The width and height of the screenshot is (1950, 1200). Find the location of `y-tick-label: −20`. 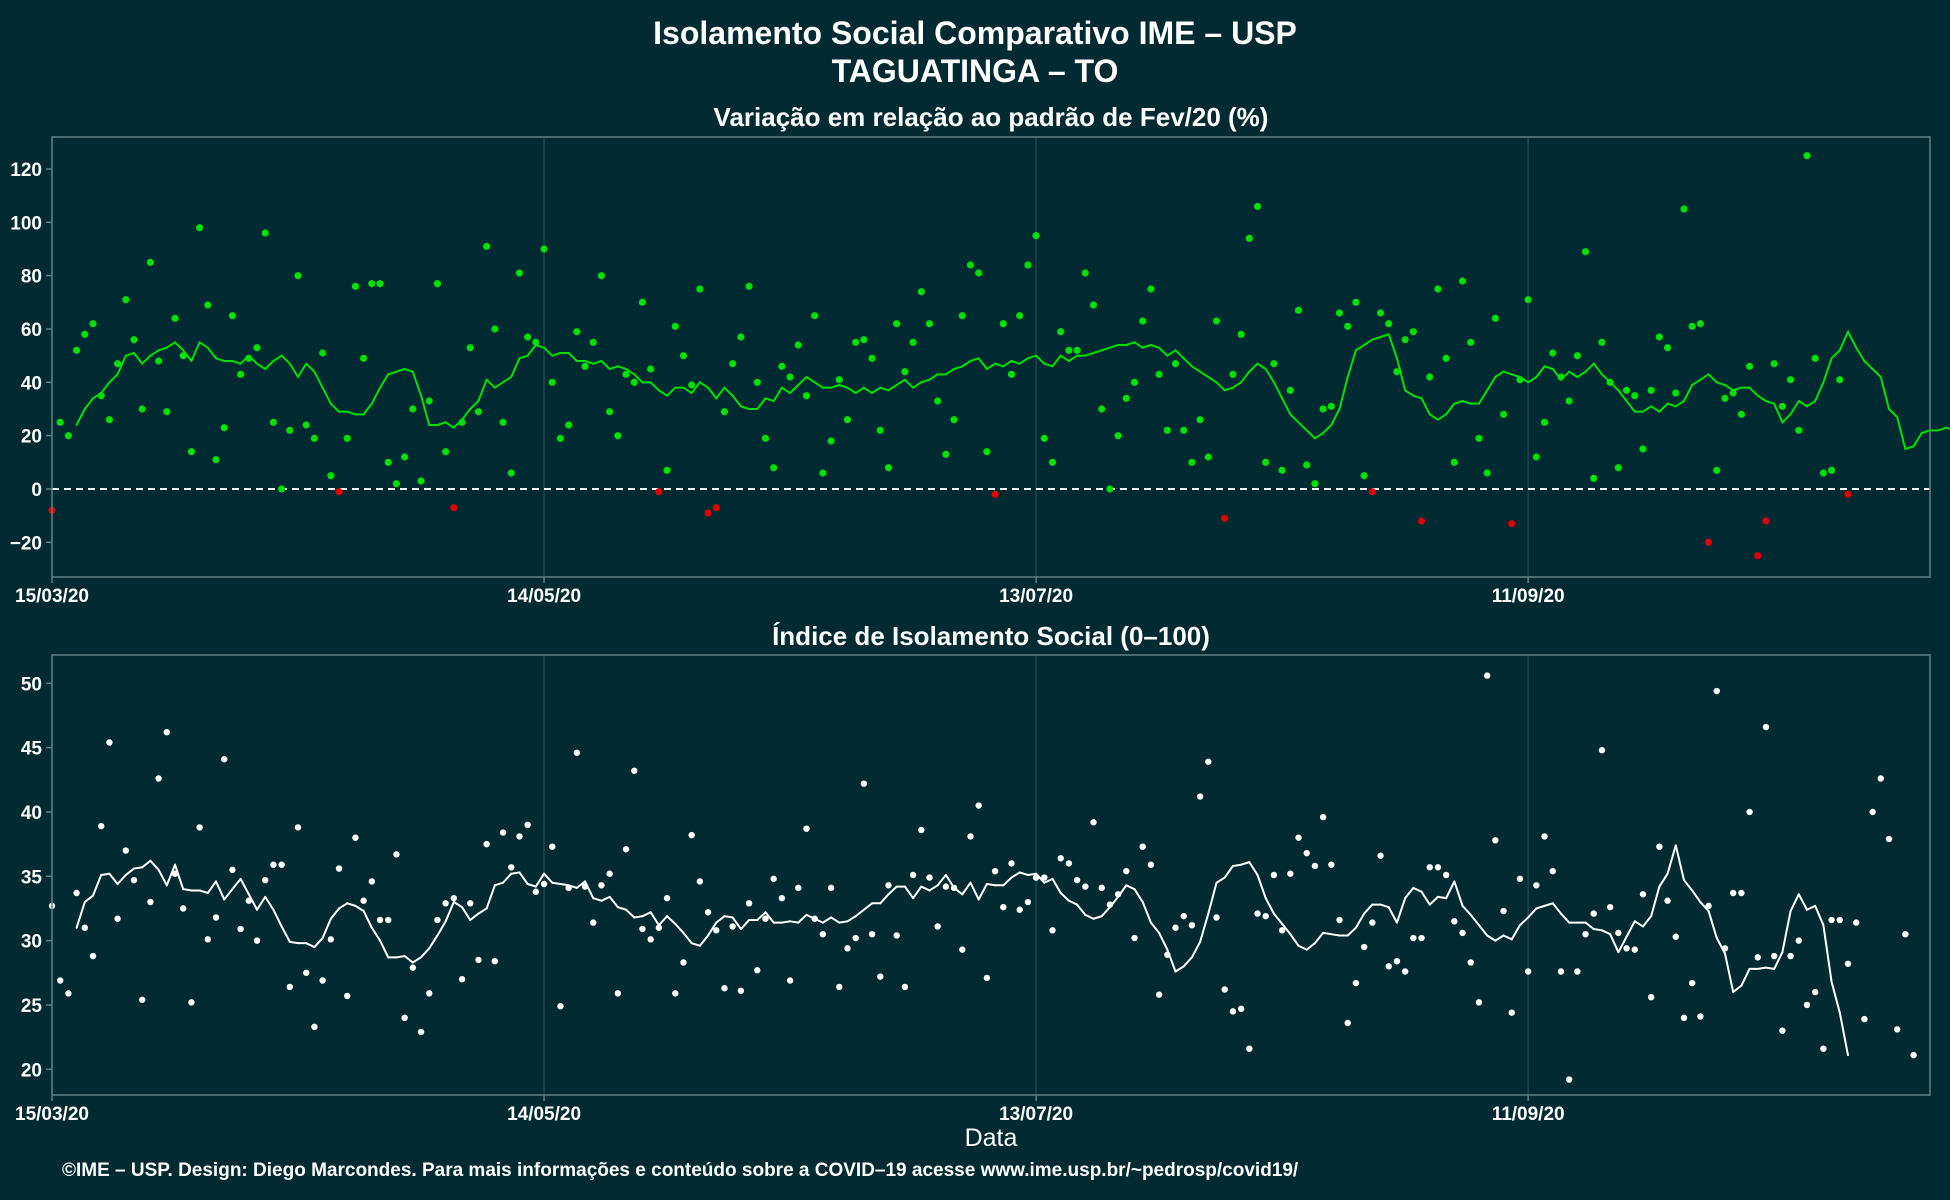

y-tick-label: −20 is located at coordinates (26, 543).